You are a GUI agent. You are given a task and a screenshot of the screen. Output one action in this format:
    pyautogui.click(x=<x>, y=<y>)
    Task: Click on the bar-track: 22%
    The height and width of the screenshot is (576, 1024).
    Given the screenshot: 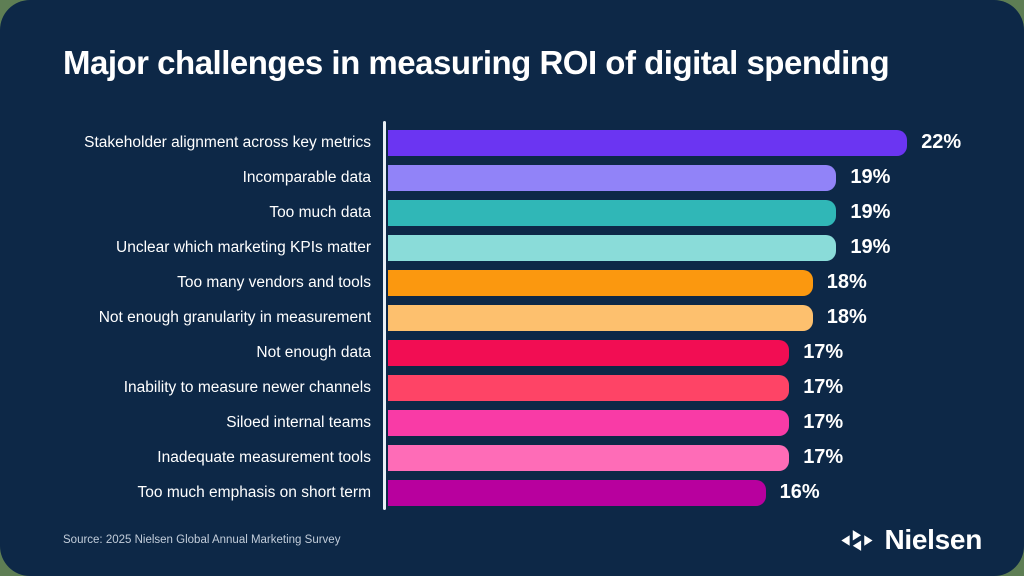 What is the action you would take?
    pyautogui.click(x=690, y=142)
    